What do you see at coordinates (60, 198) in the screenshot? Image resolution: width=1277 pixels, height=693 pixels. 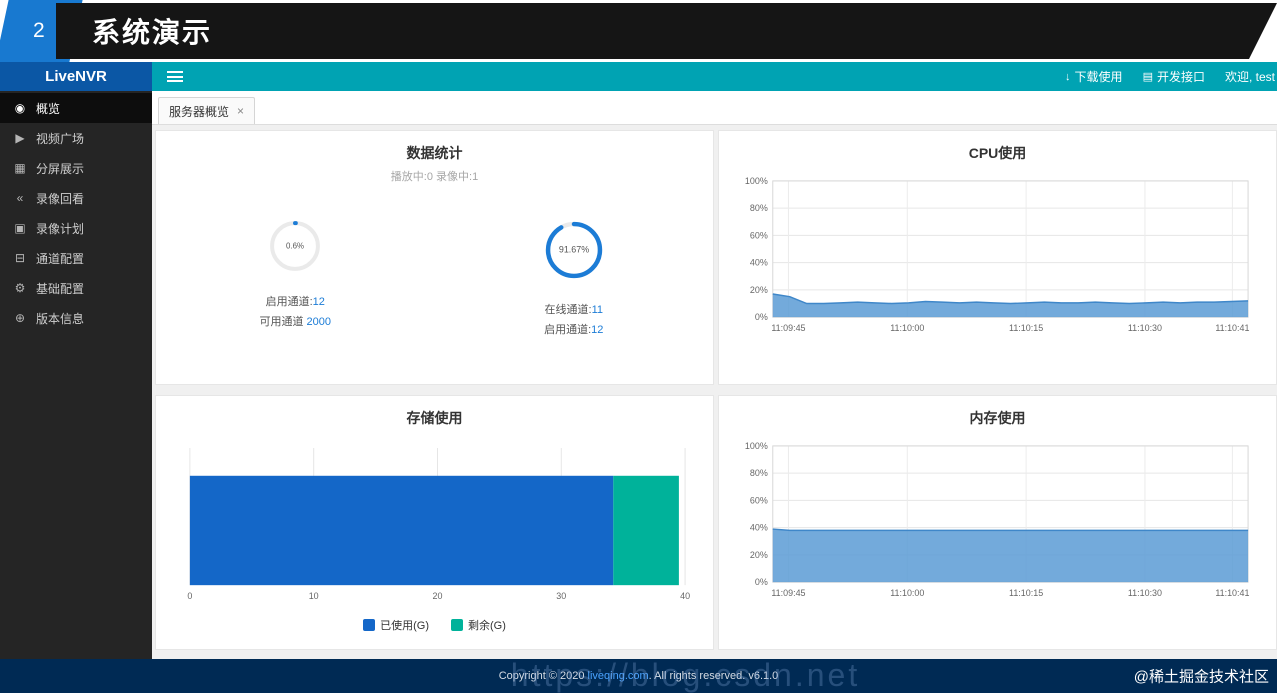 I see `sidebar-item-label: 录像回看` at bounding box center [60, 198].